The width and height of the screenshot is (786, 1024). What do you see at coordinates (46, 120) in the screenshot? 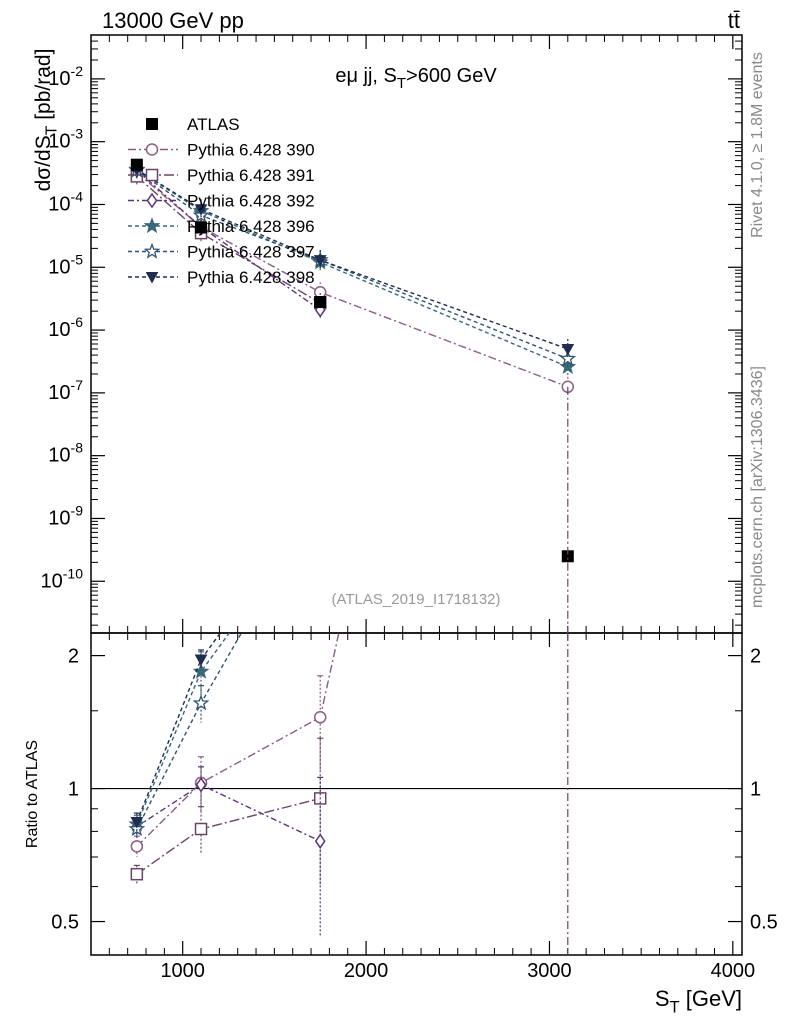
I see `y-axis-label: dσ/dST [pb/rad]` at bounding box center [46, 120].